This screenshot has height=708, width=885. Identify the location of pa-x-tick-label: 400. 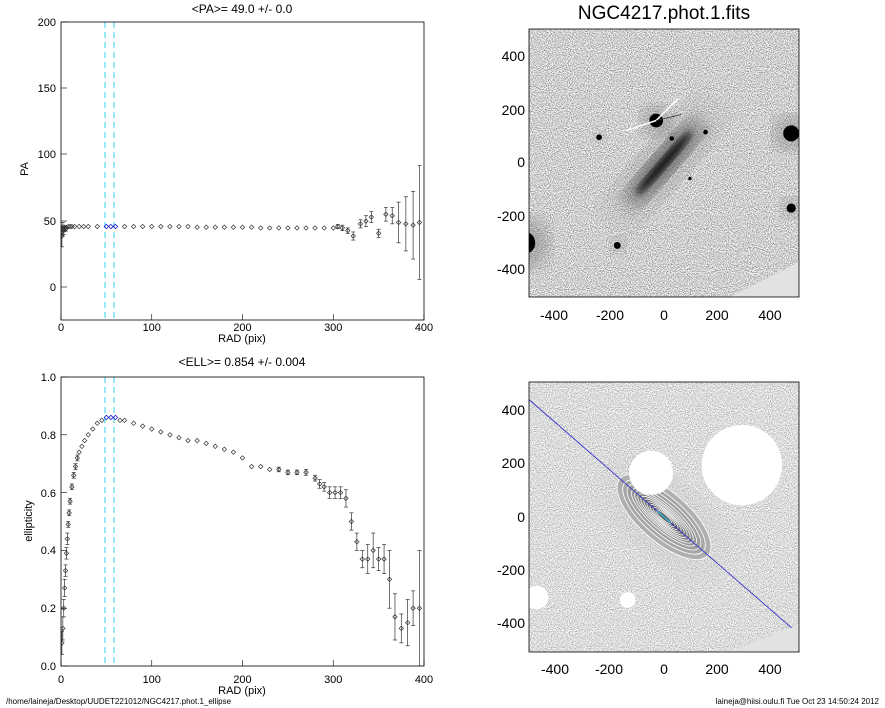
(424, 328).